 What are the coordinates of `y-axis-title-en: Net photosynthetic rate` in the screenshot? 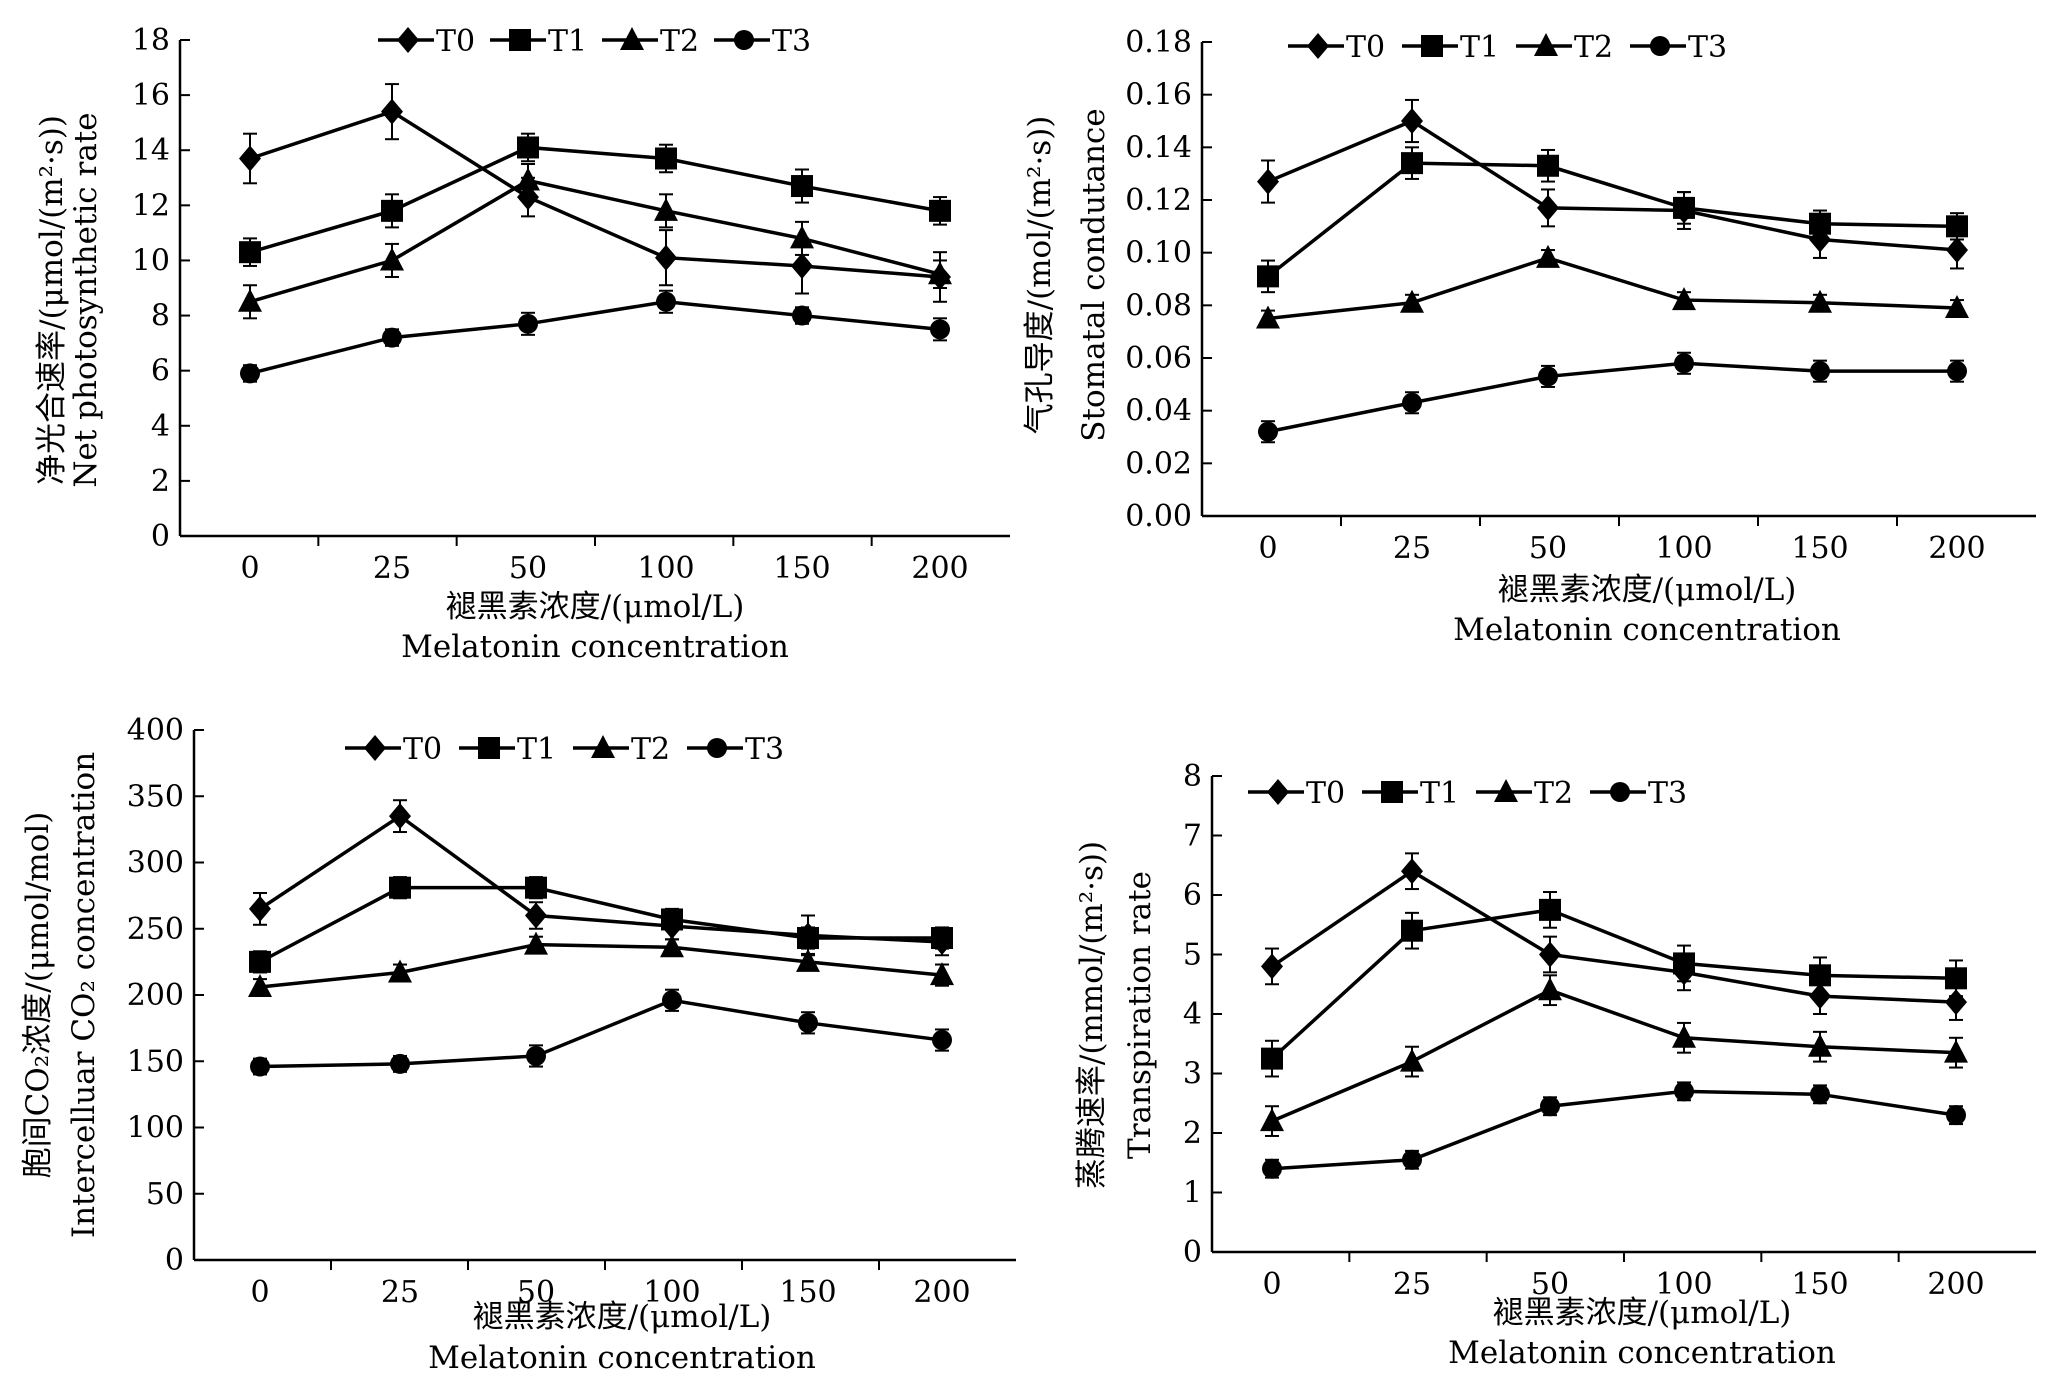 It's located at (86, 299).